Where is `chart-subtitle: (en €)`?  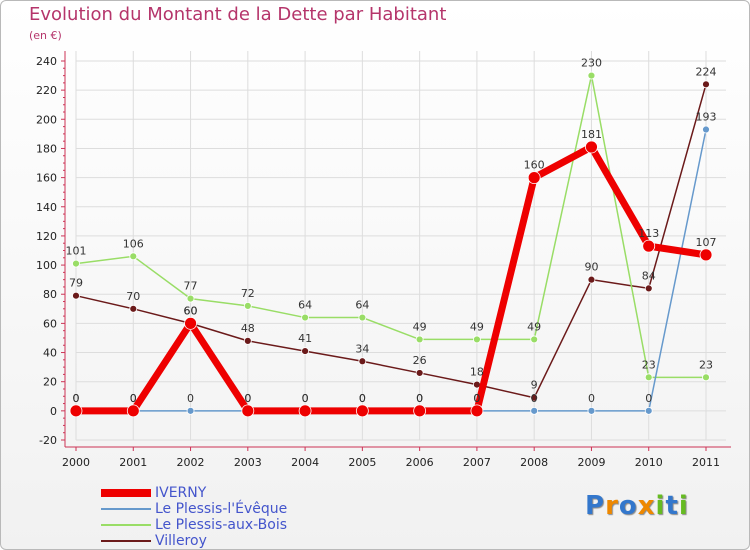
chart-subtitle: (en €) is located at coordinates (45, 35).